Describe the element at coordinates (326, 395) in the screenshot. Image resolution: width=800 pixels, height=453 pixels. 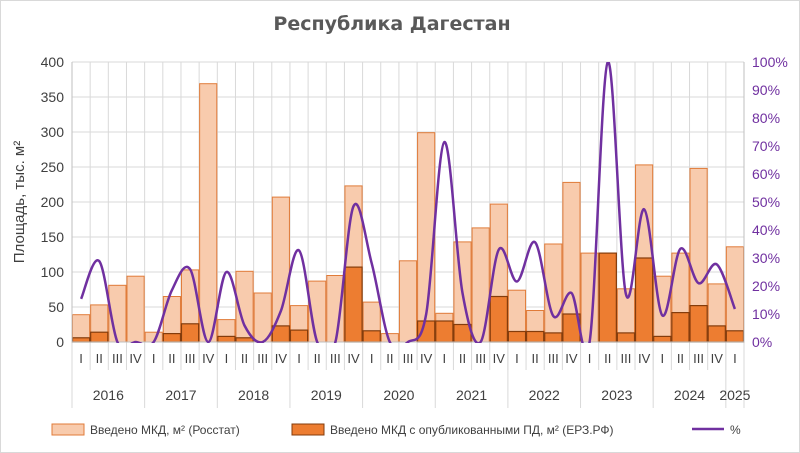
I see `year-label: 2019` at that location.